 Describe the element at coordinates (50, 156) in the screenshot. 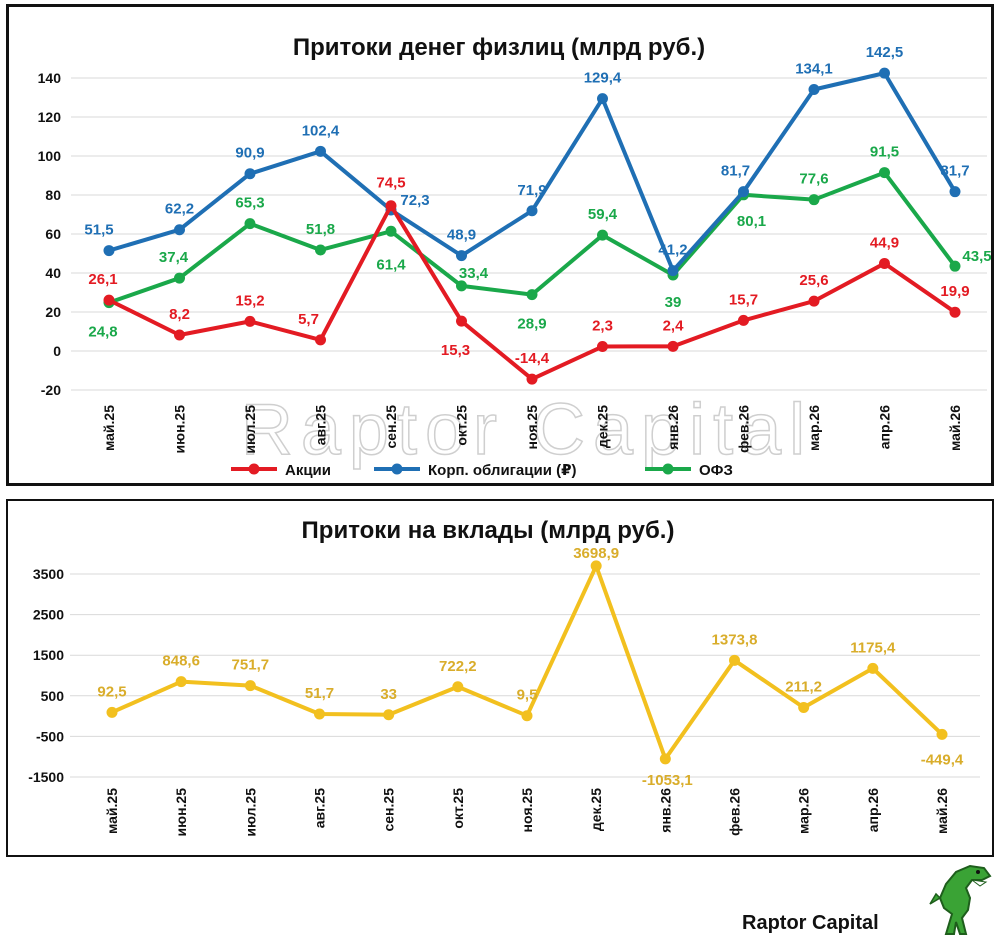

I see `y-tick-label: 100` at that location.